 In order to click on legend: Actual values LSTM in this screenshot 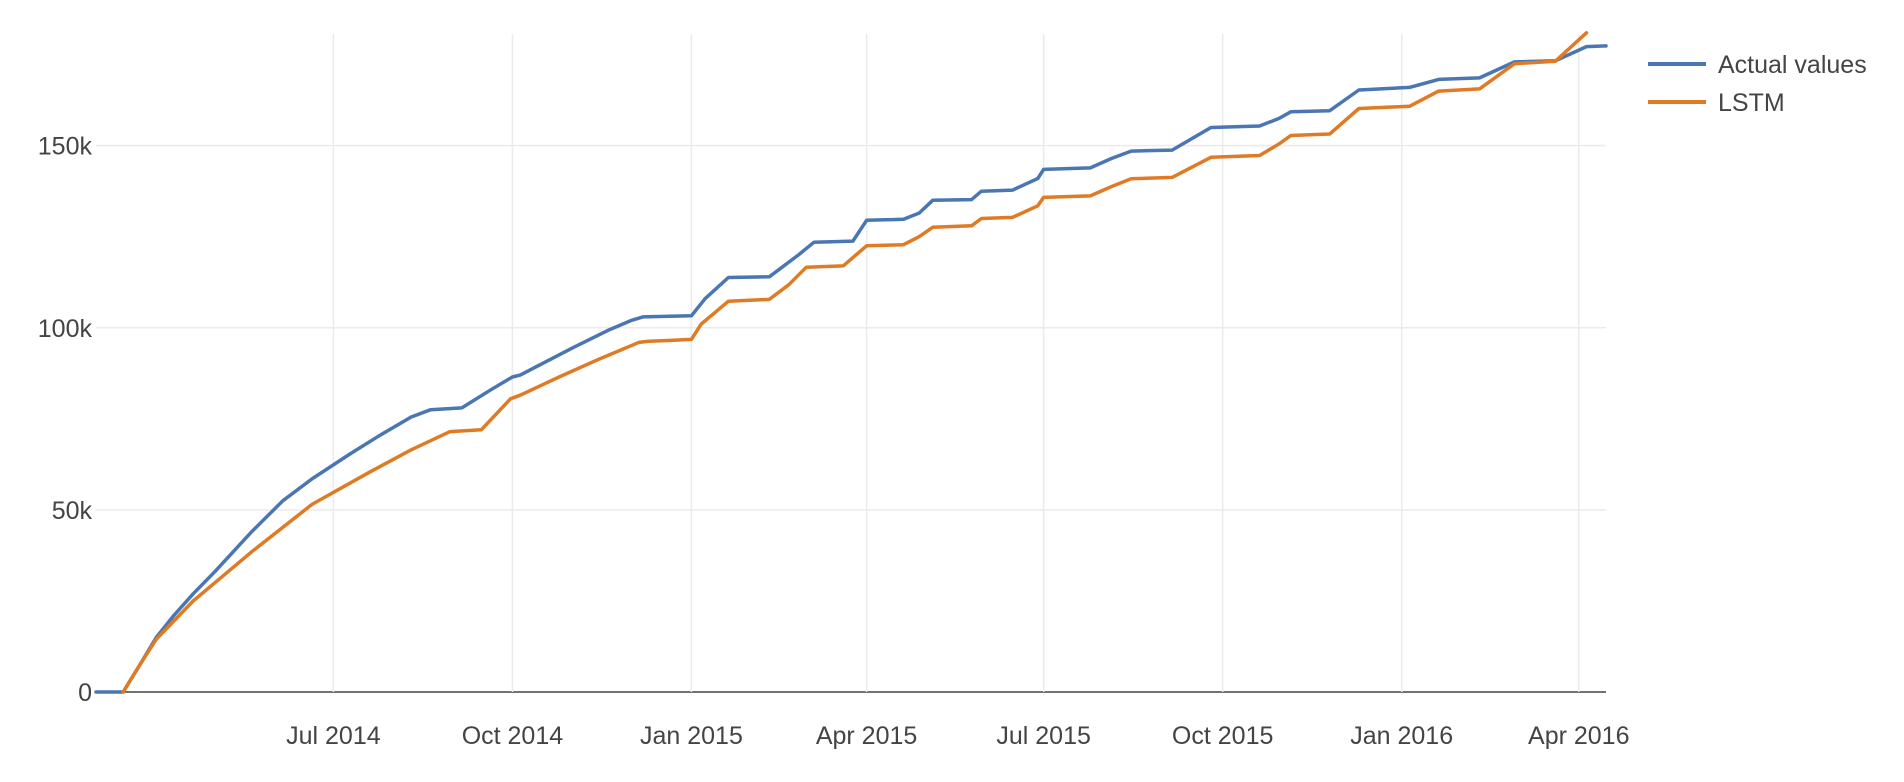, I will do `click(1757, 84)`.